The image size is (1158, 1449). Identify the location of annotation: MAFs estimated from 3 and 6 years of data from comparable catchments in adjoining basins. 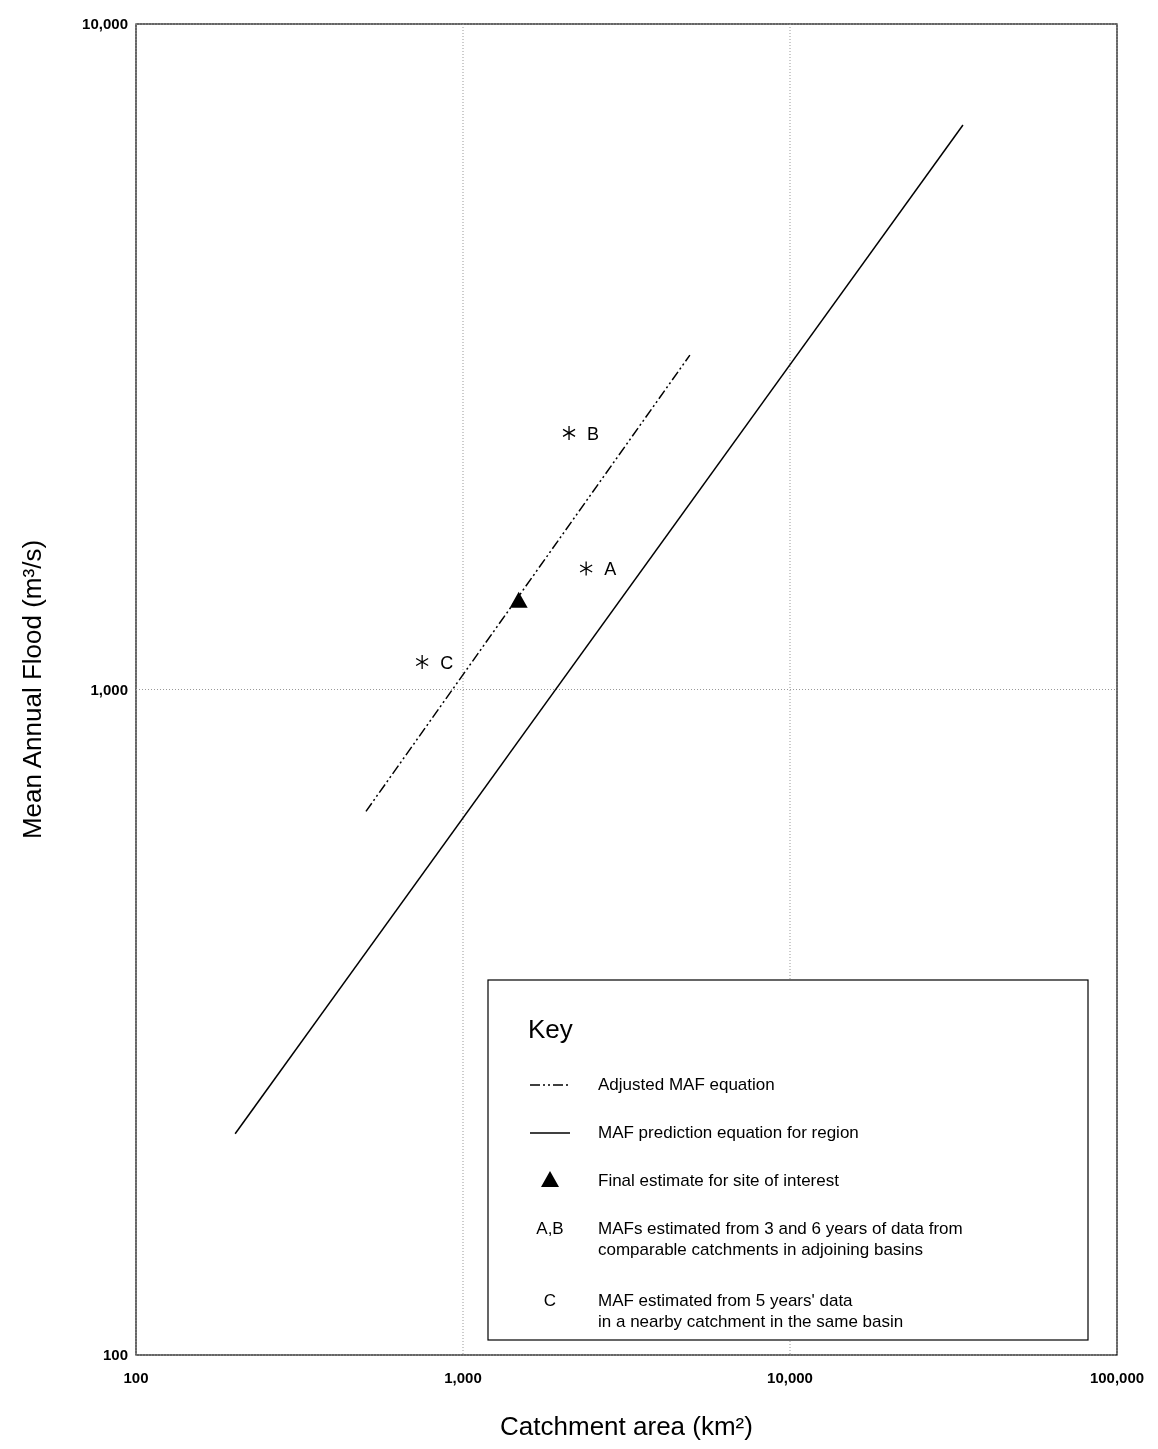
(780, 1239).